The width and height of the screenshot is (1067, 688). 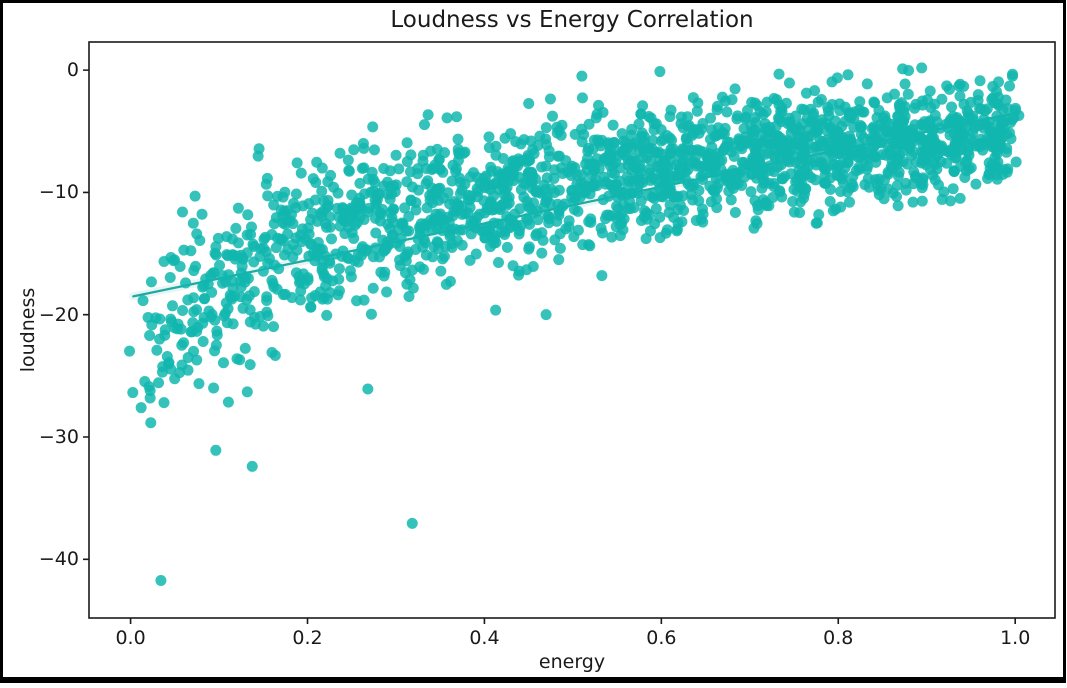 What do you see at coordinates (58, 314) in the screenshot?
I see `y-tick-label: −20` at bounding box center [58, 314].